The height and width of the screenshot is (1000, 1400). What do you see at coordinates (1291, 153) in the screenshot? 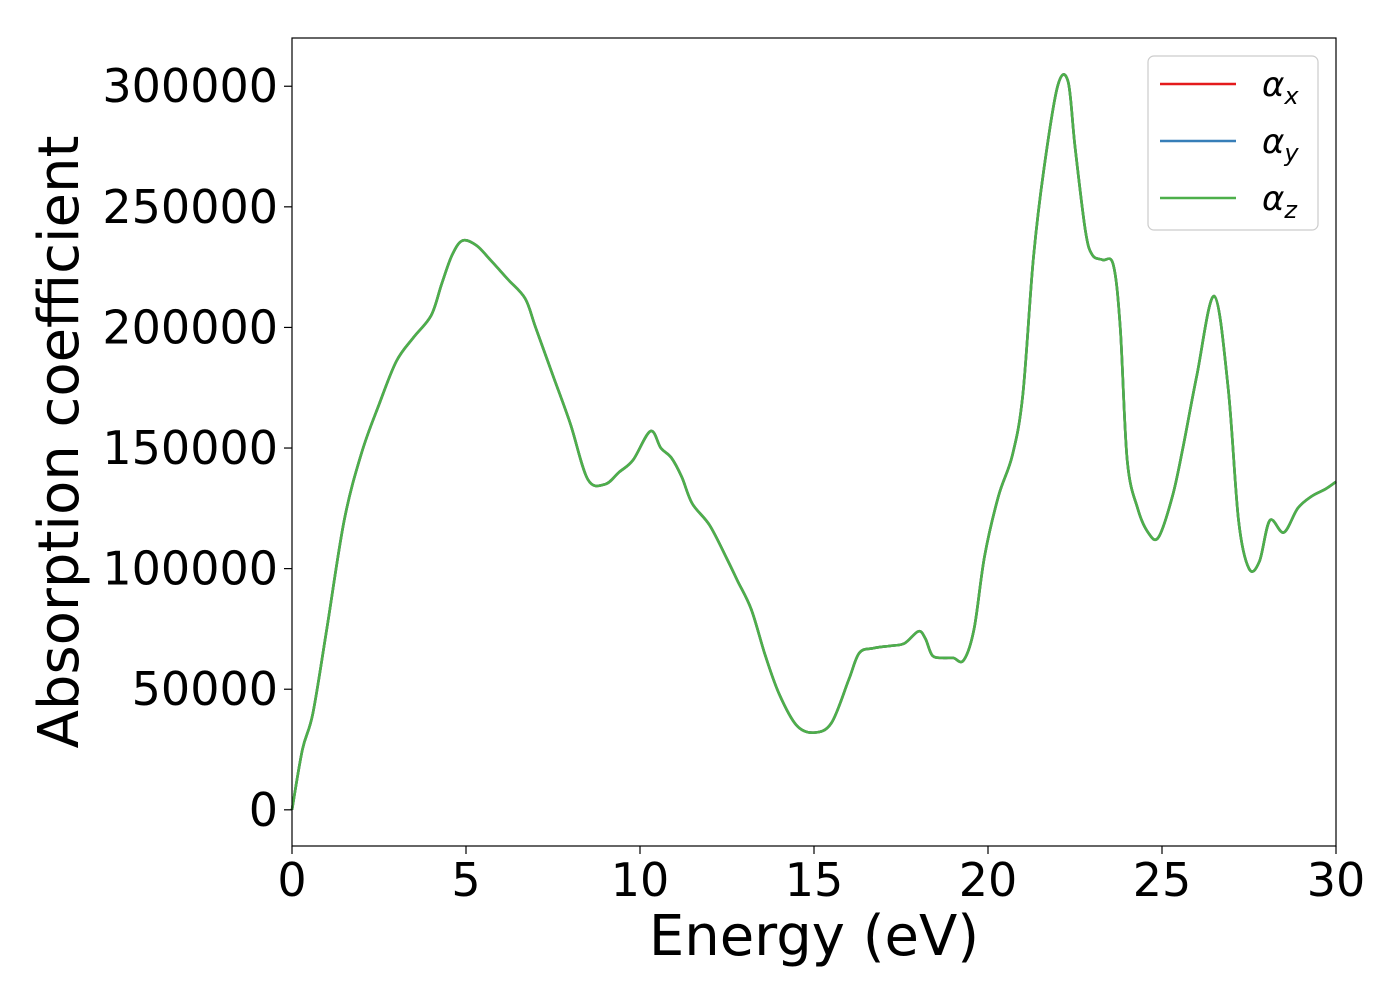
I see `legend-subscript: y` at bounding box center [1291, 153].